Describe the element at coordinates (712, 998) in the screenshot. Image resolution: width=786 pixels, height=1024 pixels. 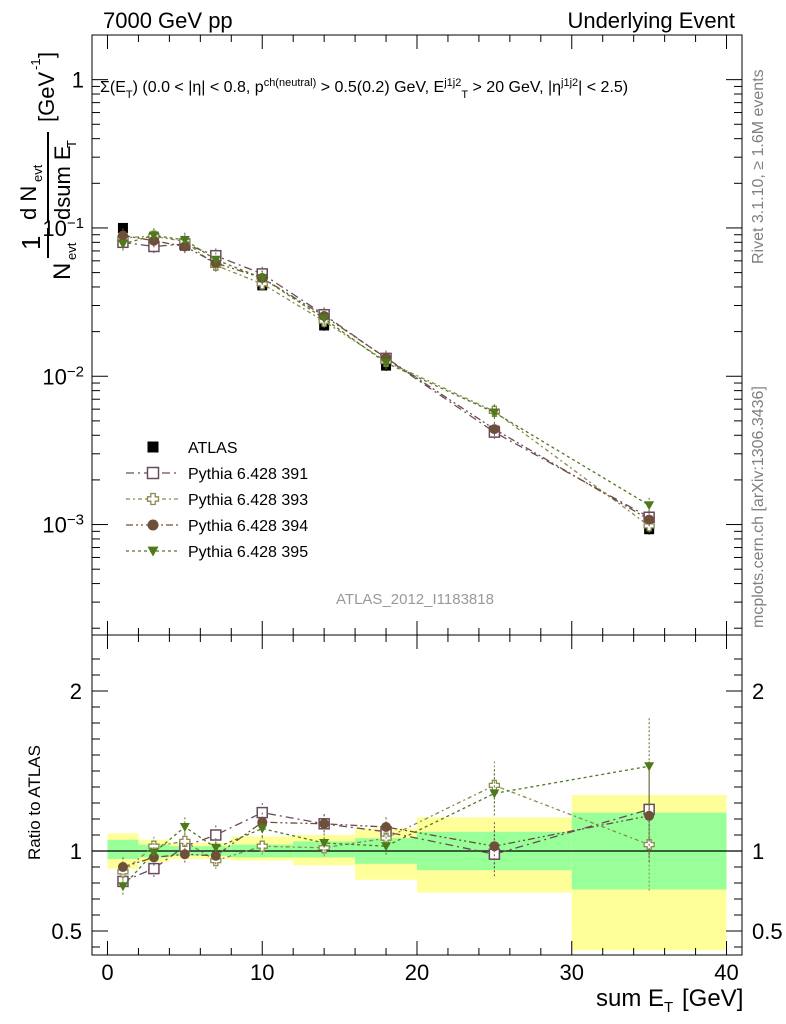
I see `svg-text: [GeV]` at that location.